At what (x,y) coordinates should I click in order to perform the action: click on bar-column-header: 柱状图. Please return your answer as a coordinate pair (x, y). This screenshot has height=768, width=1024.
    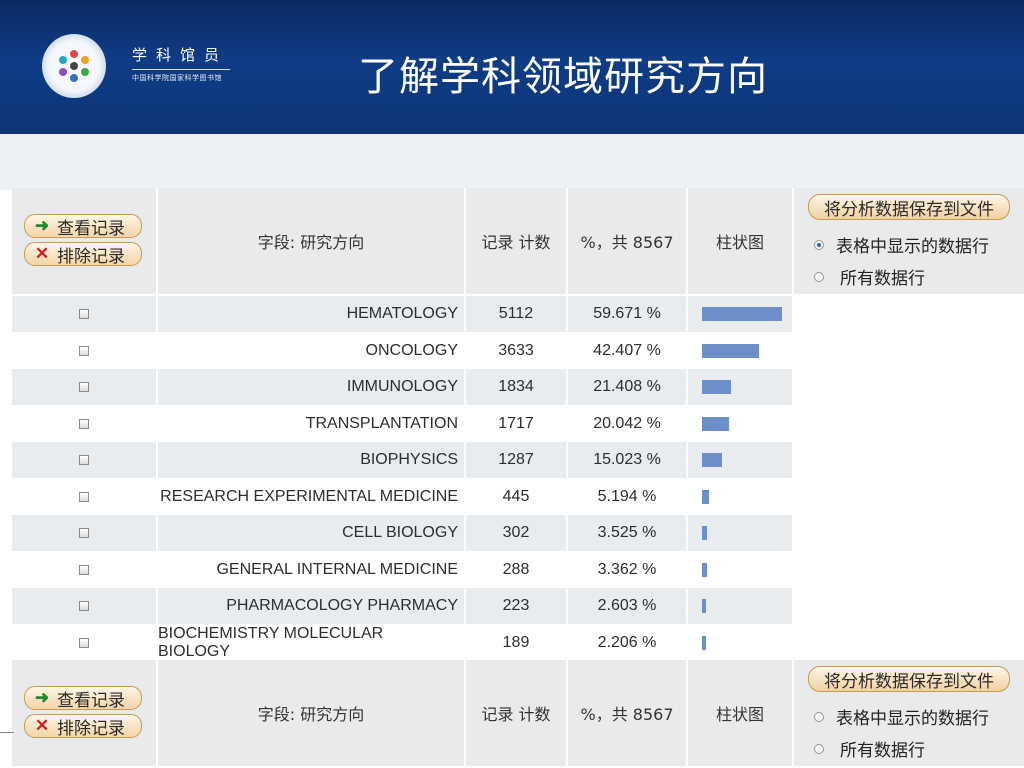
    Looking at the image, I should click on (741, 713).